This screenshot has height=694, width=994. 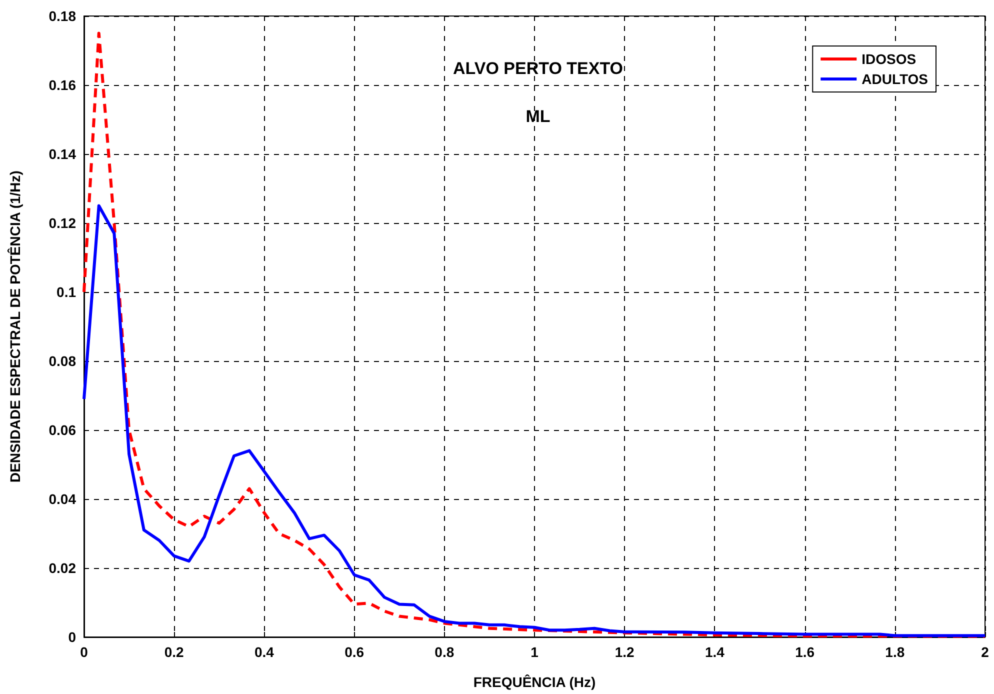 What do you see at coordinates (62, 499) in the screenshot?
I see `y-tick-label: 0.04` at bounding box center [62, 499].